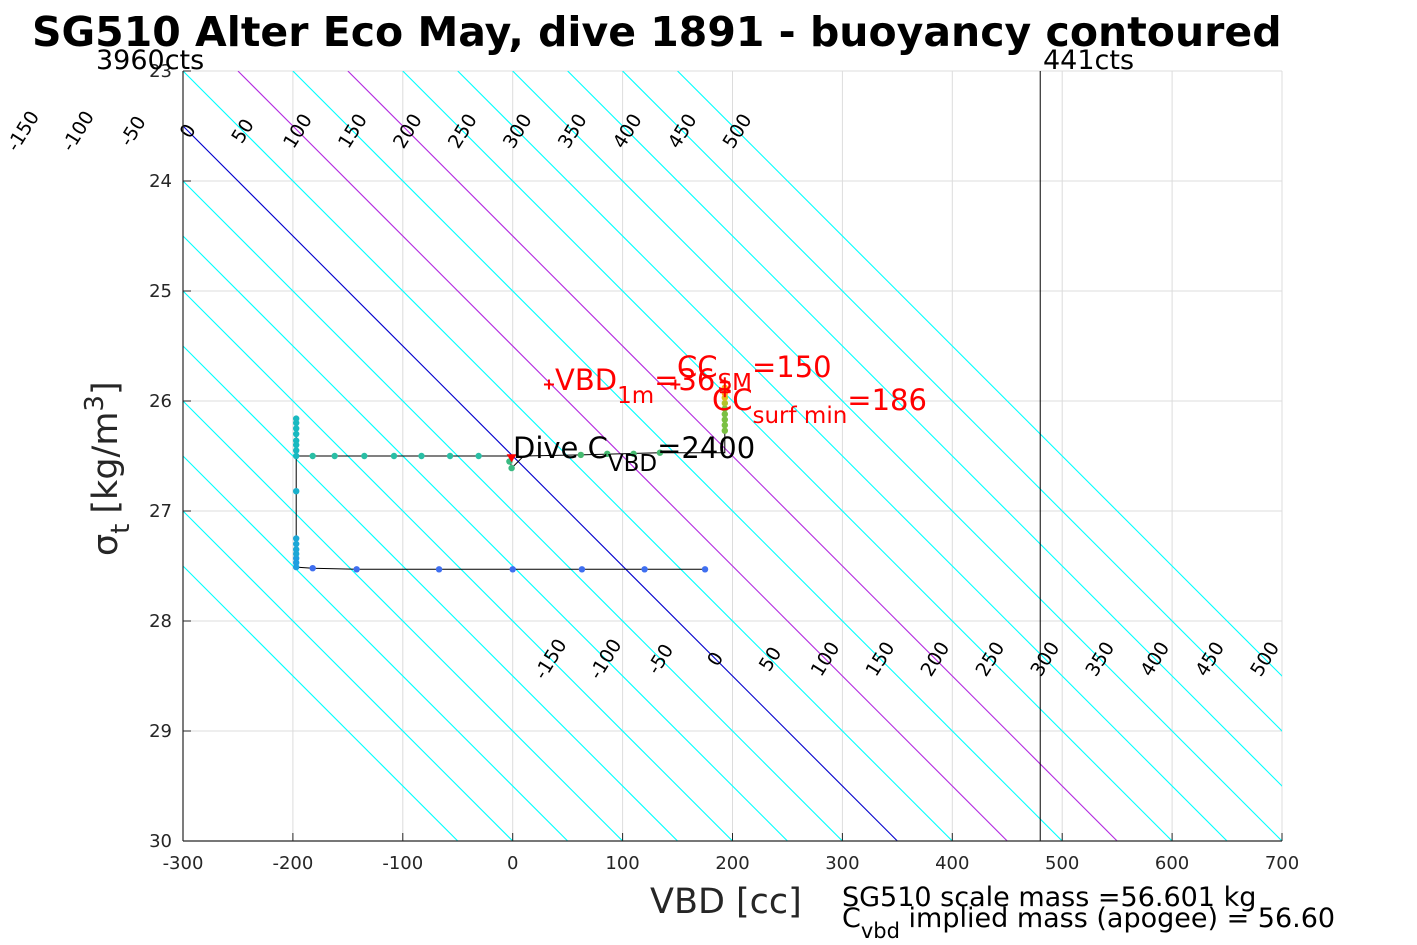 This screenshot has width=1417, height=945. I want to click on annotation-cc-sm-base: CC, so click(697, 367).